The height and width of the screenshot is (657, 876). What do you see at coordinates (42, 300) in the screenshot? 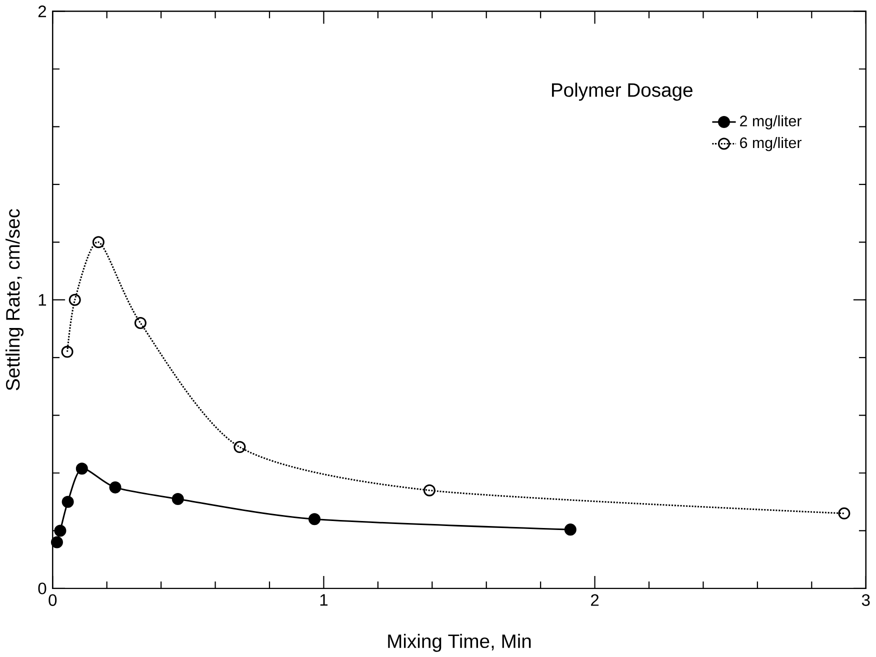
I see `y-tick-label: 1` at bounding box center [42, 300].